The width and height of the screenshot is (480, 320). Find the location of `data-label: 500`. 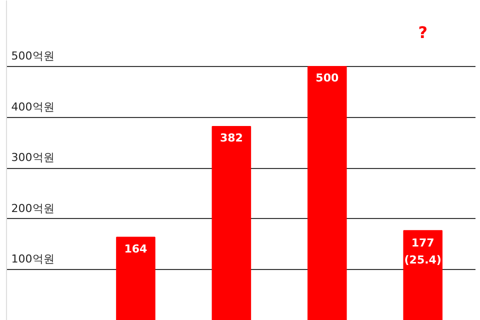

data-label: 500 is located at coordinates (327, 78).